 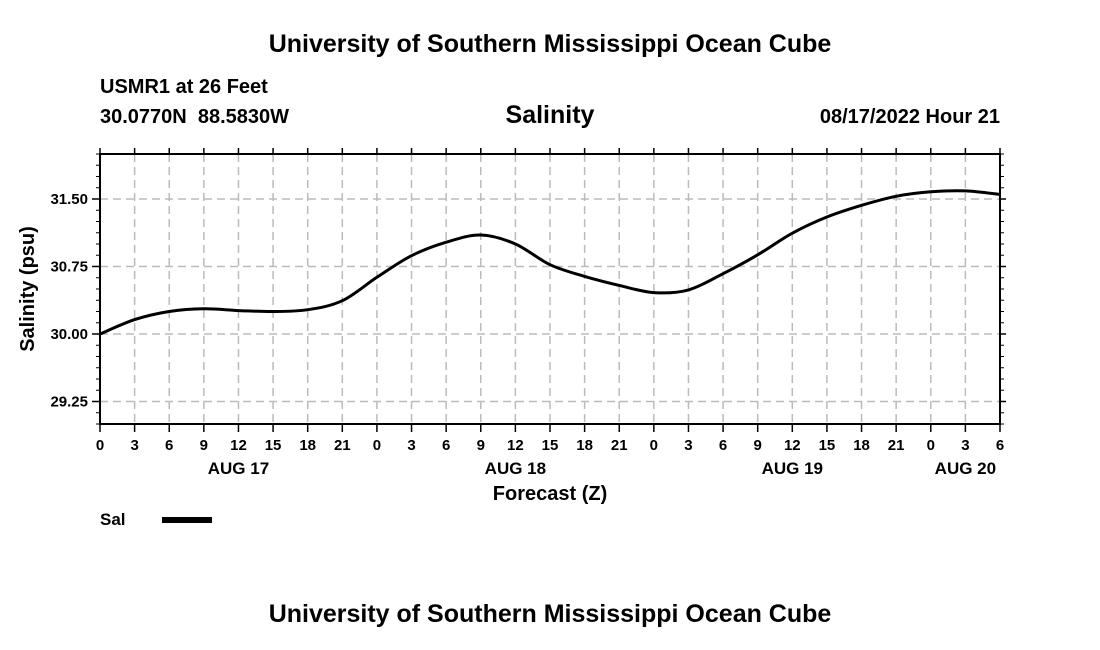 What do you see at coordinates (69, 267) in the screenshot?
I see `y-tick-label: 30.75` at bounding box center [69, 267].